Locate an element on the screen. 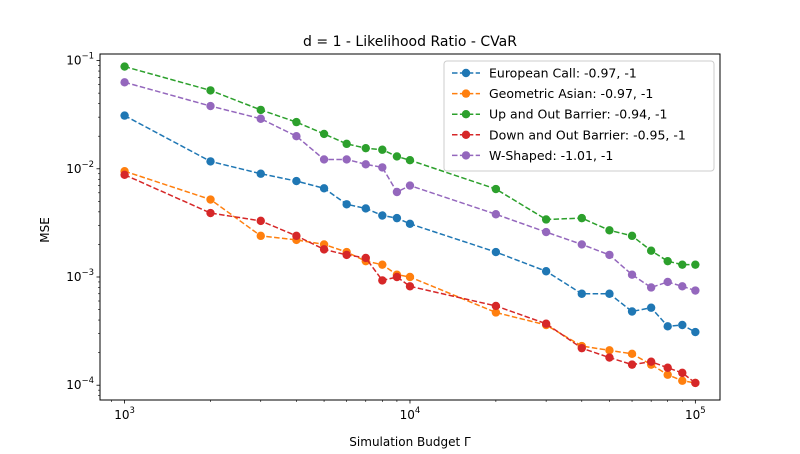 The width and height of the screenshot is (800, 454). y-tick-label: 10⁻⁴ is located at coordinates (80, 384).